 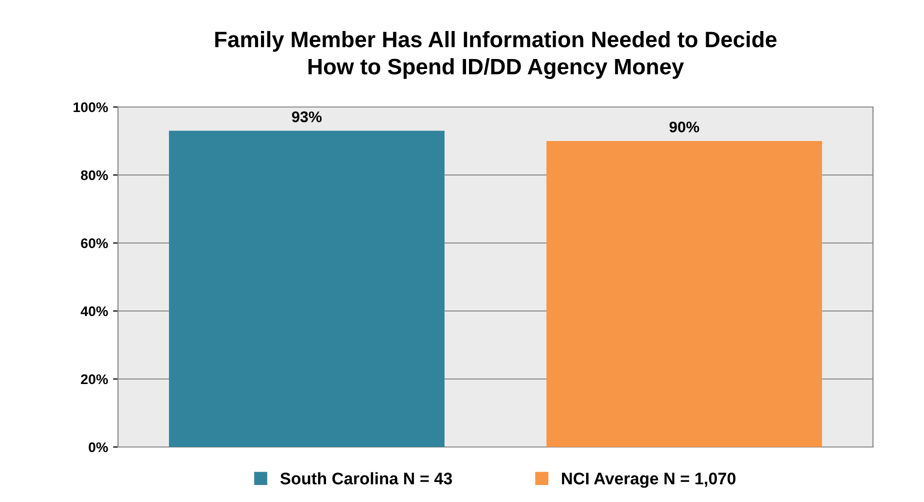 What do you see at coordinates (98, 447) in the screenshot?
I see `y-tick-label: 0%` at bounding box center [98, 447].